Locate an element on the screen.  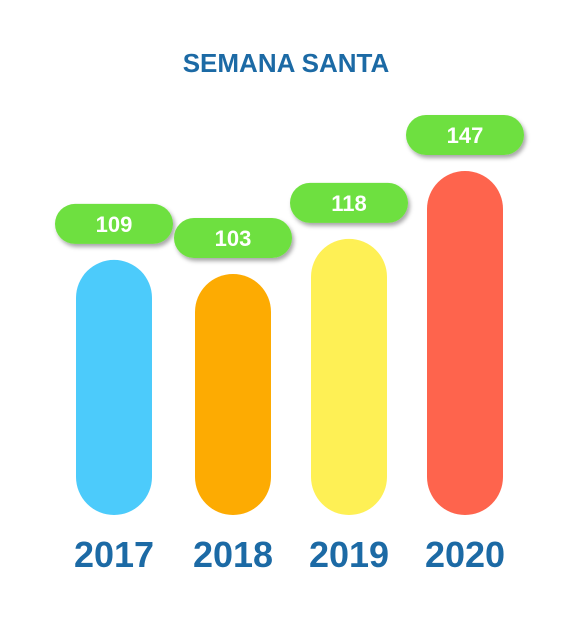
bar-2018 is located at coordinates (233, 394).